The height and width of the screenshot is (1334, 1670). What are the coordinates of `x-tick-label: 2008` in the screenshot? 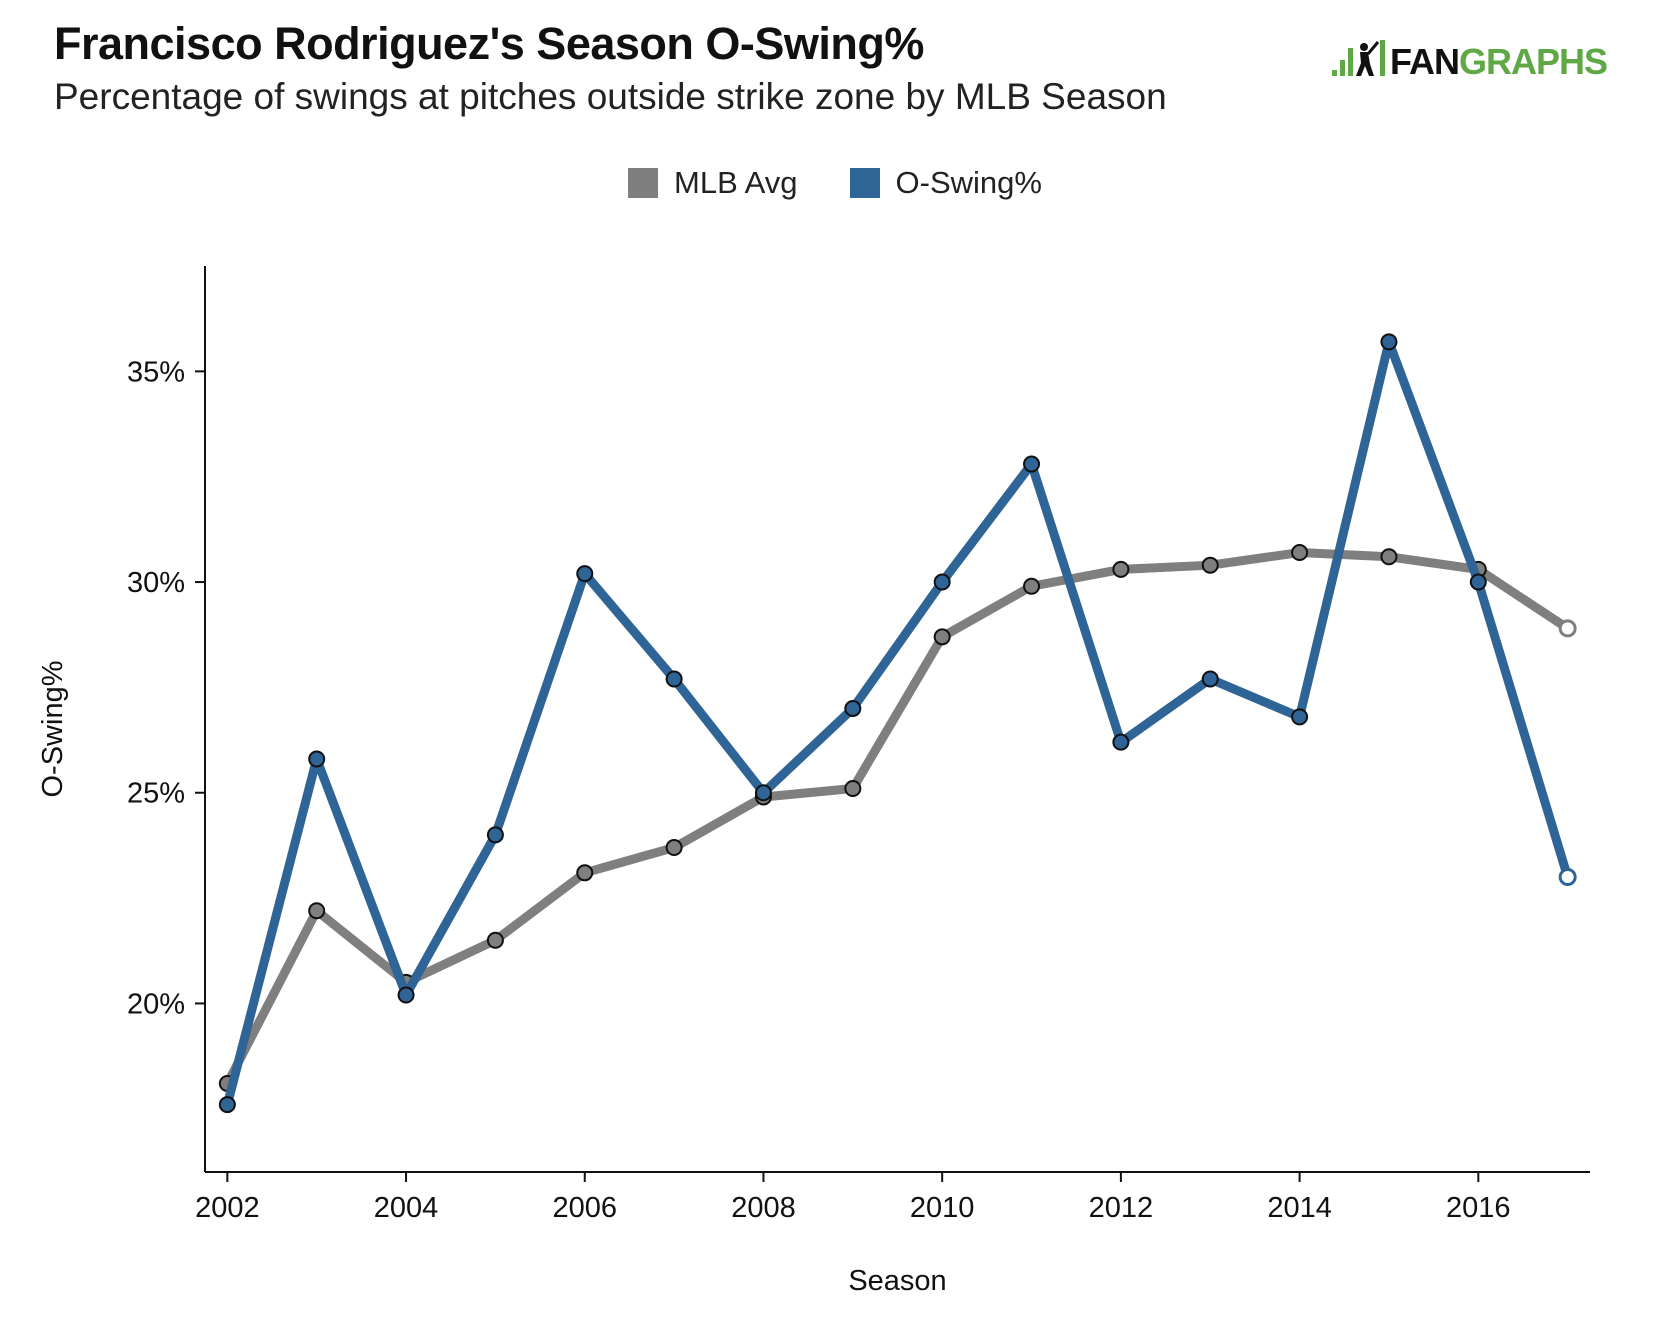 It's located at (763, 1208).